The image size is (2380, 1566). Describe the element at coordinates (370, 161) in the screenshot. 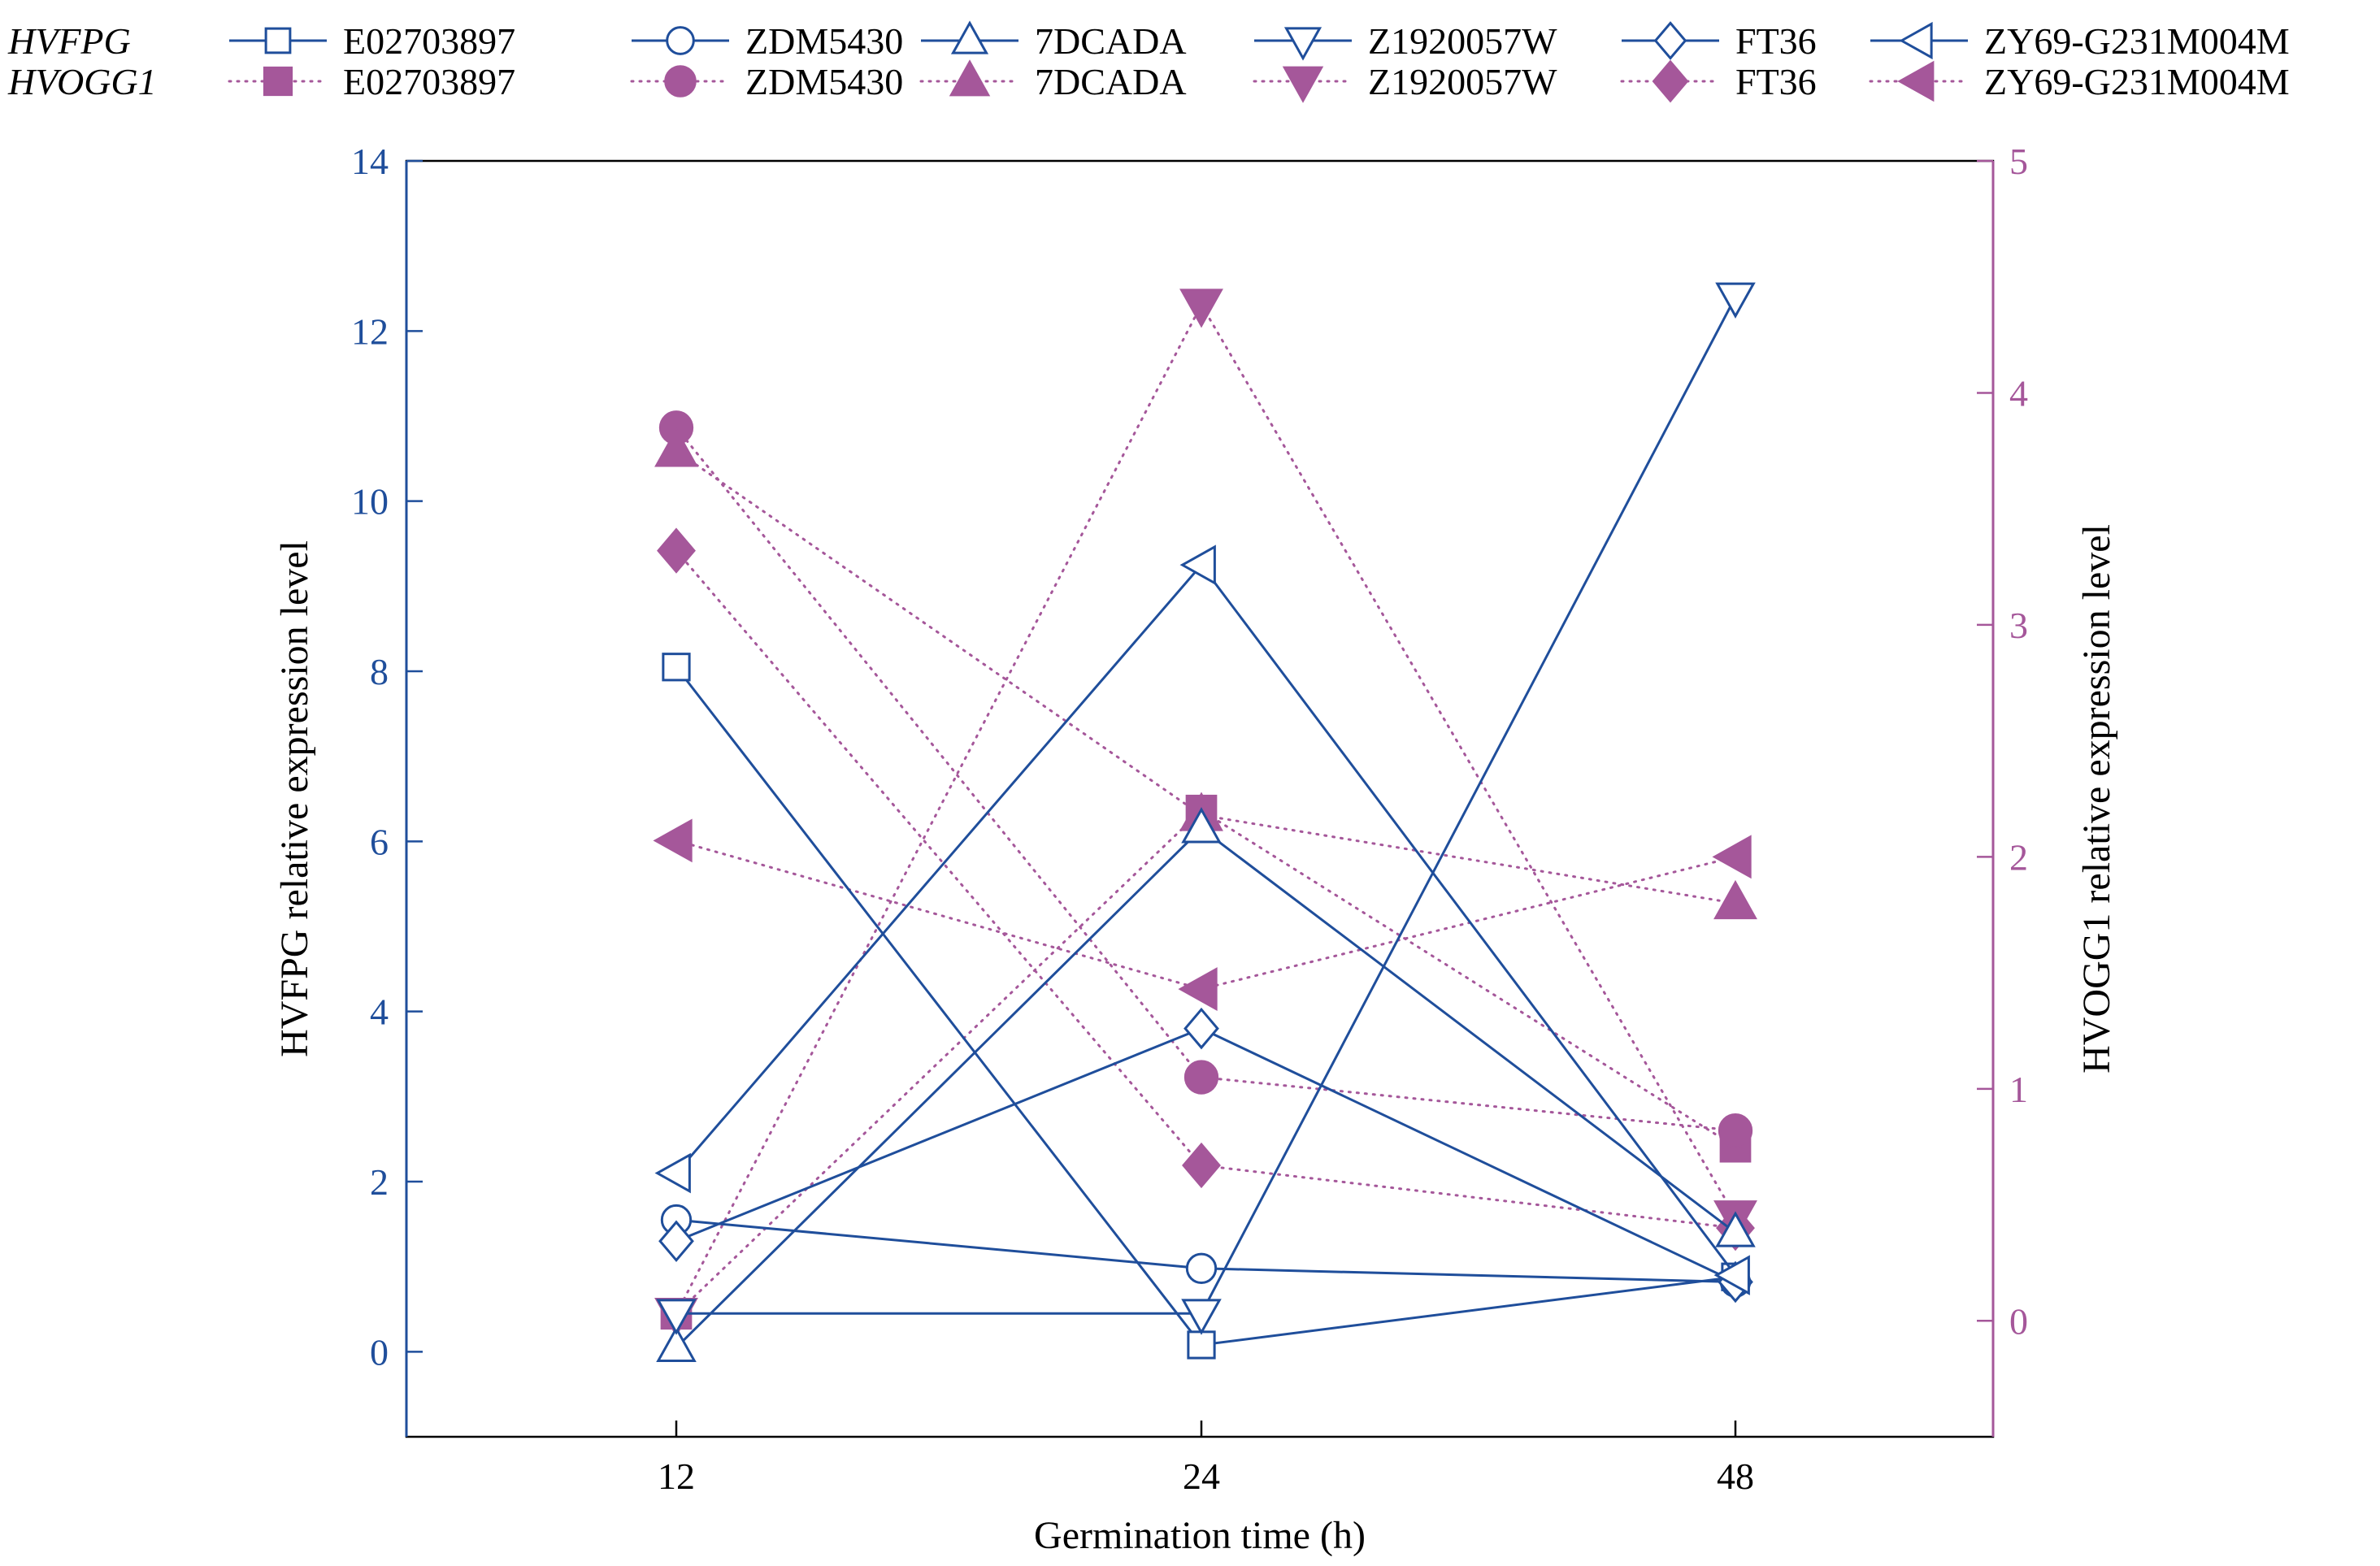

I see `left-tick-label: 14` at that location.